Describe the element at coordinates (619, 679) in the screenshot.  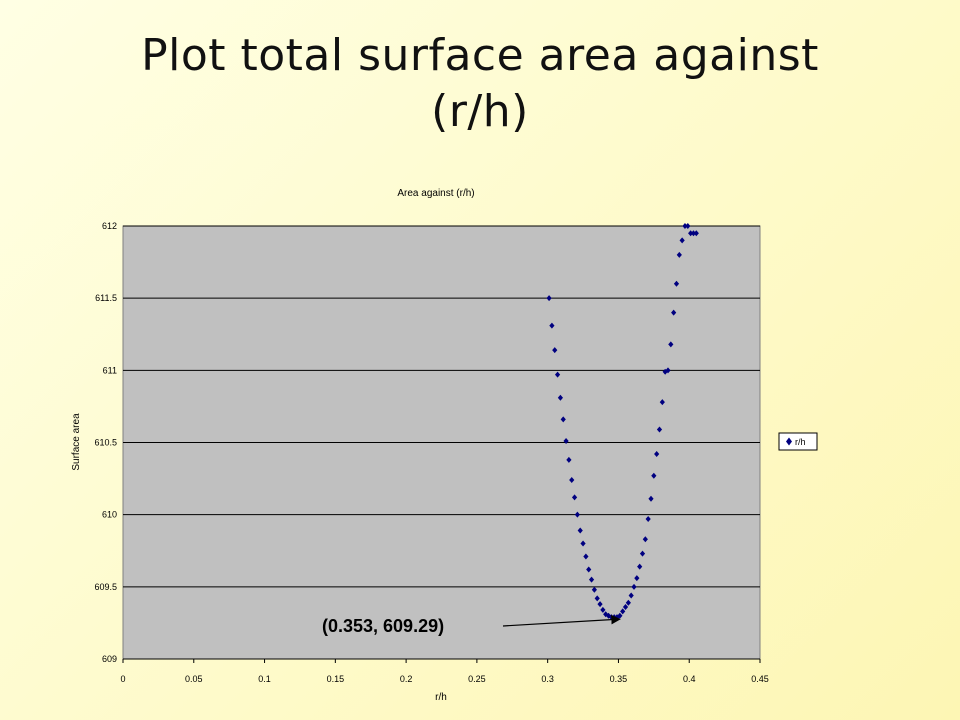
I see `x-tick-label: 0.35` at that location.